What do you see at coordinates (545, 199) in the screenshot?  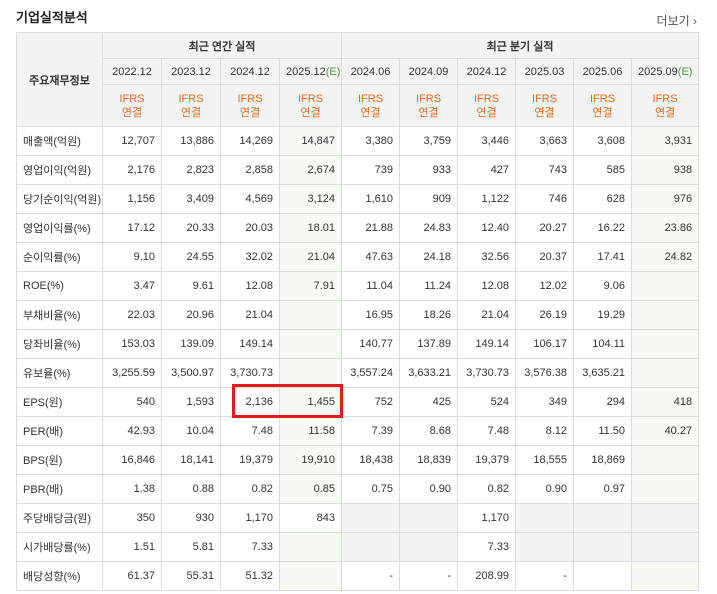 I see `table-cell: 746` at bounding box center [545, 199].